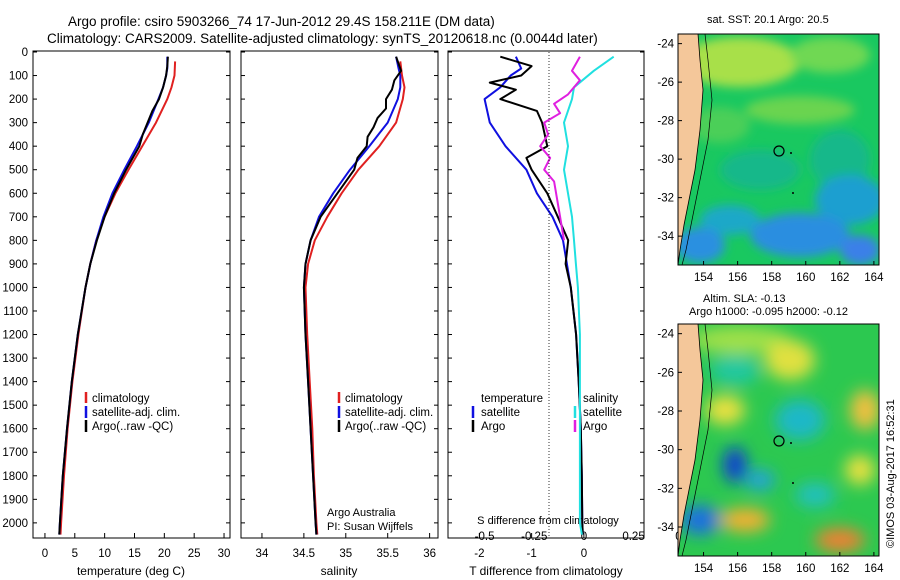 The width and height of the screenshot is (900, 580). Describe the element at coordinates (18, 124) in the screenshot. I see `depth-tick-label: 300` at that location.